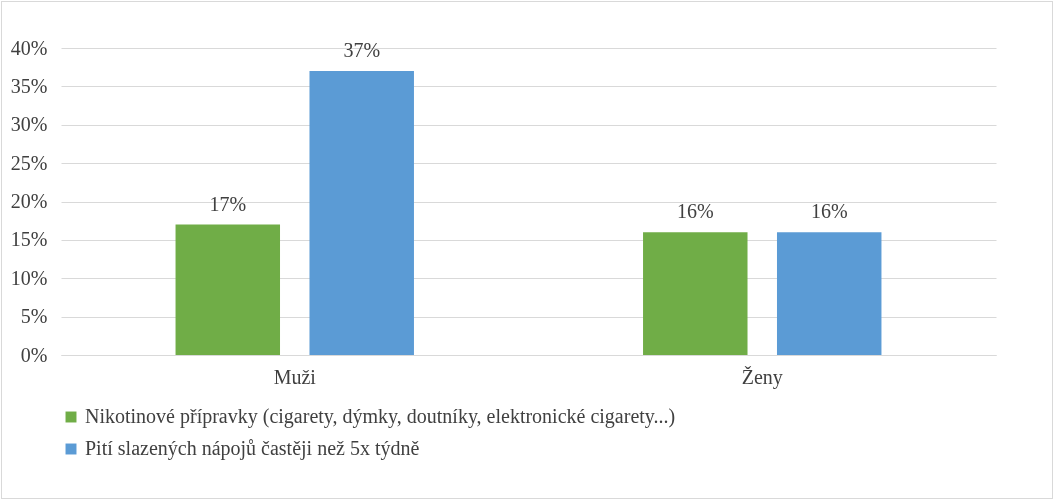 The height and width of the screenshot is (502, 1056). What do you see at coordinates (29, 201) in the screenshot?
I see `y-tick-label: 20%` at bounding box center [29, 201].